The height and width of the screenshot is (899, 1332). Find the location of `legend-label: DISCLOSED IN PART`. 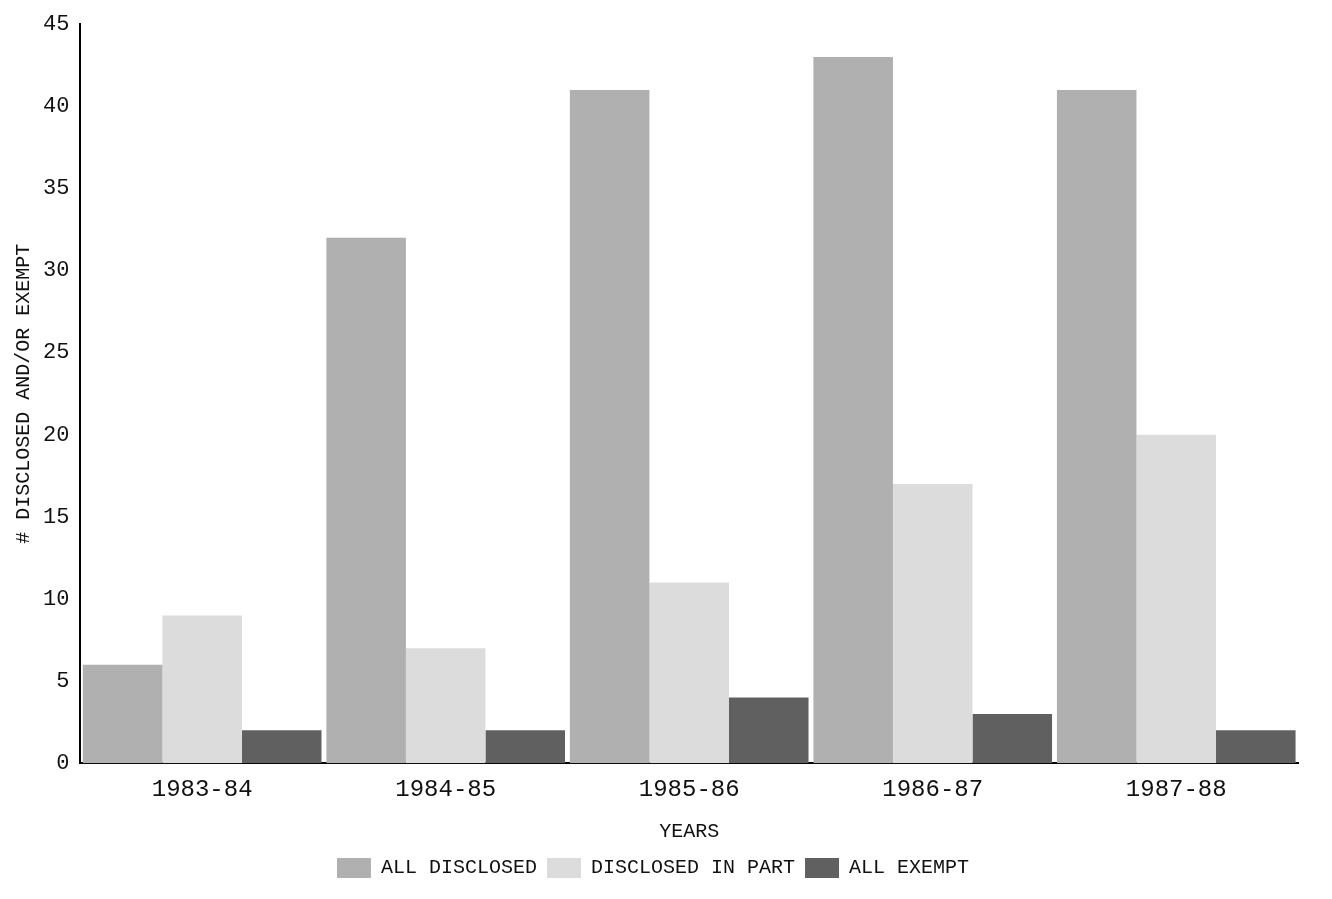

legend-label: DISCLOSED IN PART is located at coordinates (693, 868).